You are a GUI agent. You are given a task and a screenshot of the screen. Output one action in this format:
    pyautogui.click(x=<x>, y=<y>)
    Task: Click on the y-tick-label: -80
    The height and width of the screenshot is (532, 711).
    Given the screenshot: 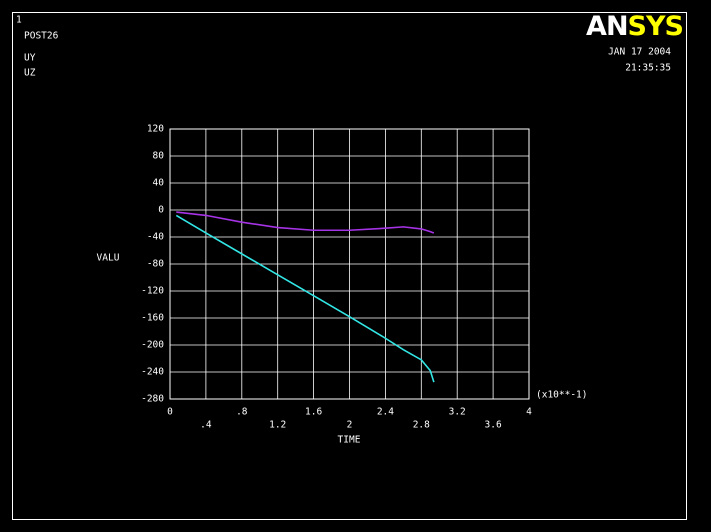 What is the action you would take?
    pyautogui.click(x=155, y=264)
    